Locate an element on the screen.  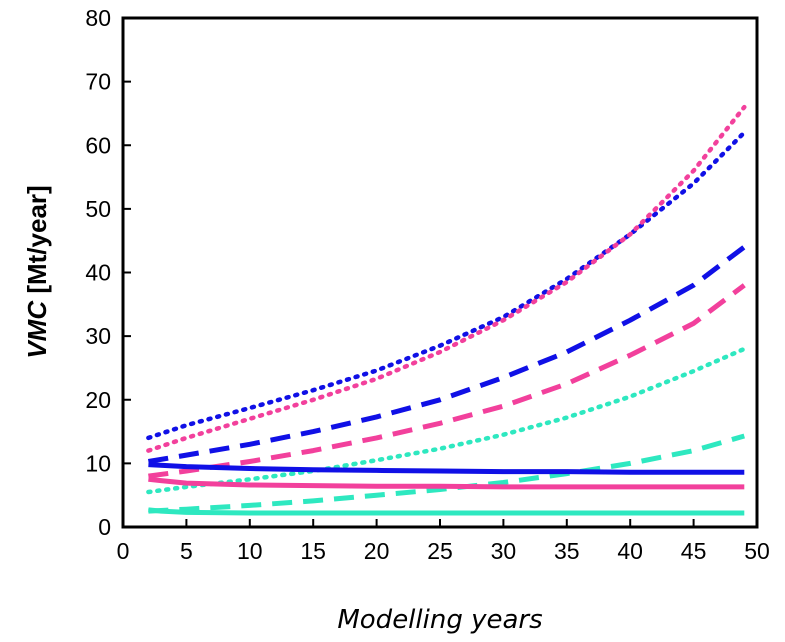
x-axis-title: Modelling years is located at coordinates (439, 620).